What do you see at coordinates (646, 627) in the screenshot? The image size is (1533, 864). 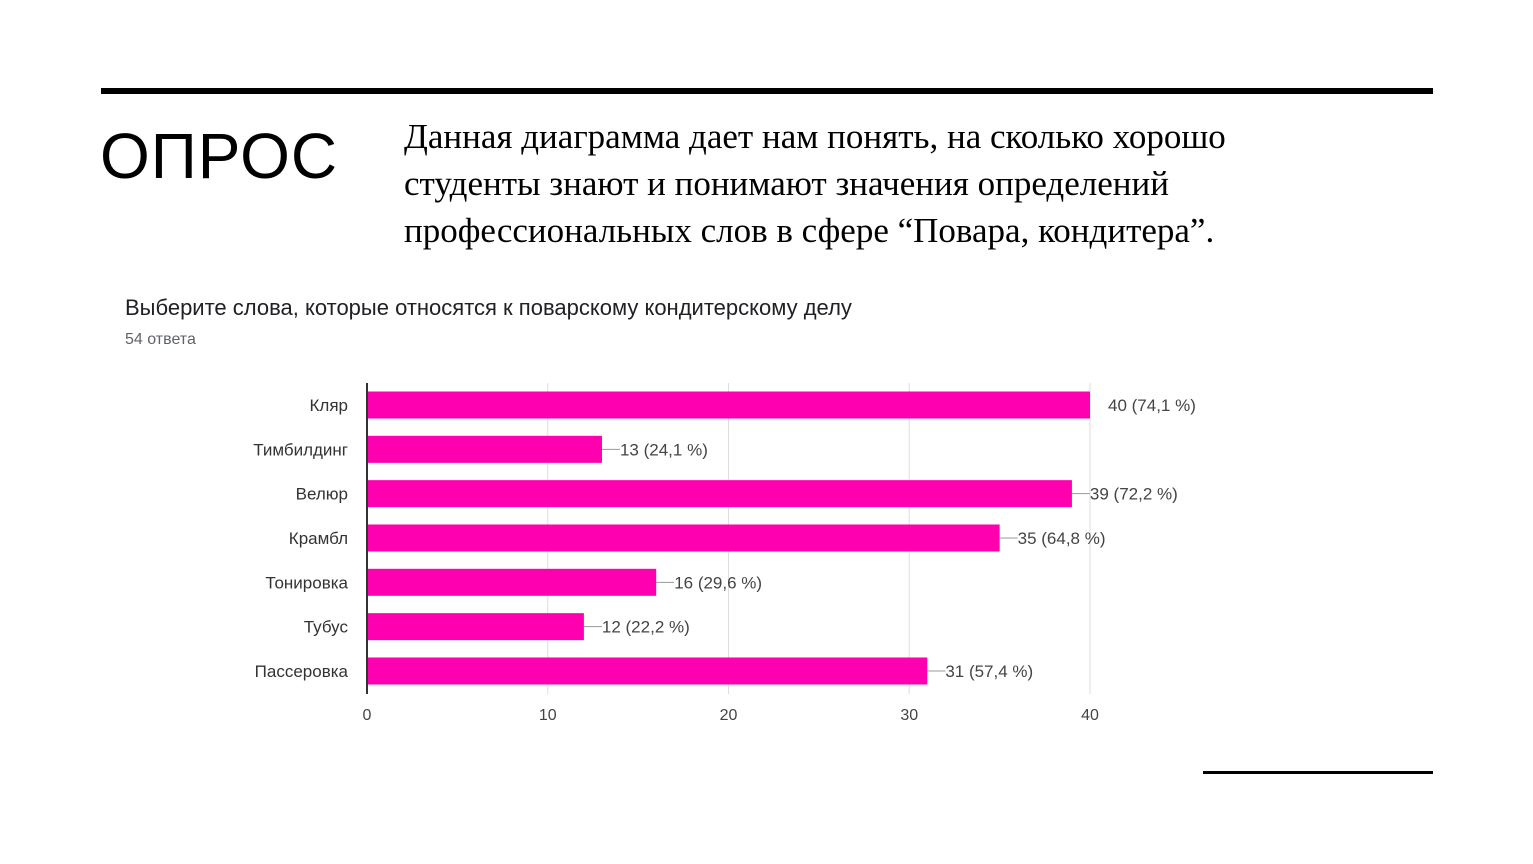 I see `data-label: 12 (22,2 %)` at bounding box center [646, 627].